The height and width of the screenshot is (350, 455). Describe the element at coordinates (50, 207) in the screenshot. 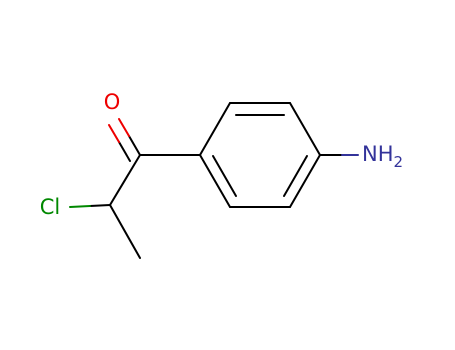

I see `atom-label: Cl` at that location.